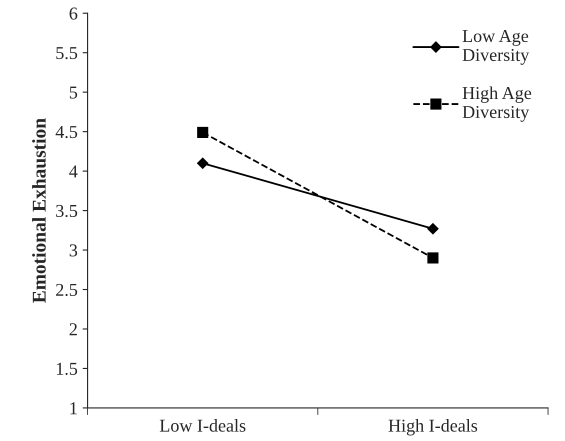 This screenshot has height=441, width=565. What do you see at coordinates (73, 329) in the screenshot?
I see `y-tick-label: 2` at bounding box center [73, 329].